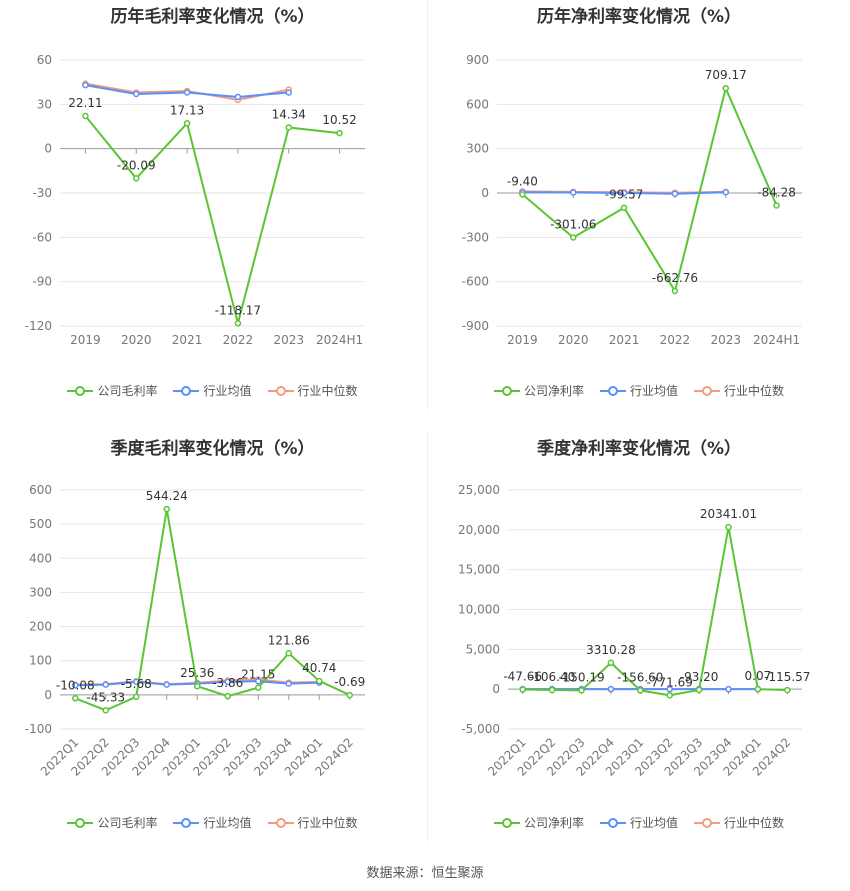 This screenshot has height=891, width=850. Describe the element at coordinates (522, 181) in the screenshot. I see `data-label: -9.40` at that location.